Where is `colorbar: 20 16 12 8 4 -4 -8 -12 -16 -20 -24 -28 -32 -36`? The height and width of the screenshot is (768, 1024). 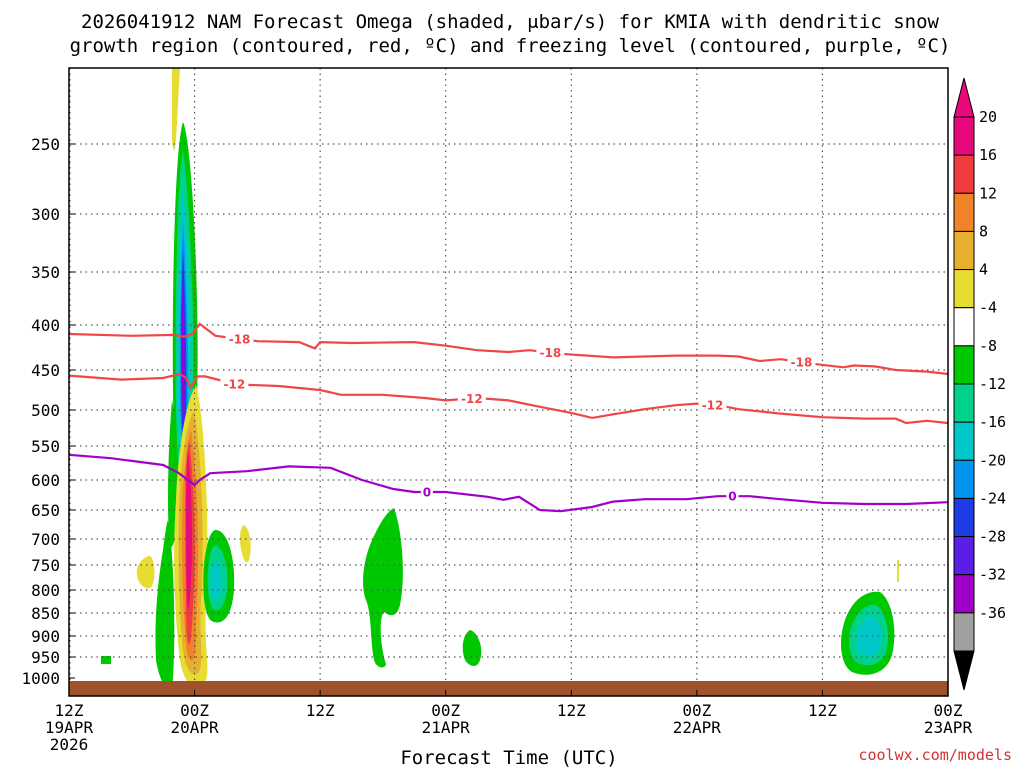 colorbar: 20 16 12 8 4 -4 -8 -12 -16 -20 -24 -28 -32 -36 is located at coordinates (979, 384).